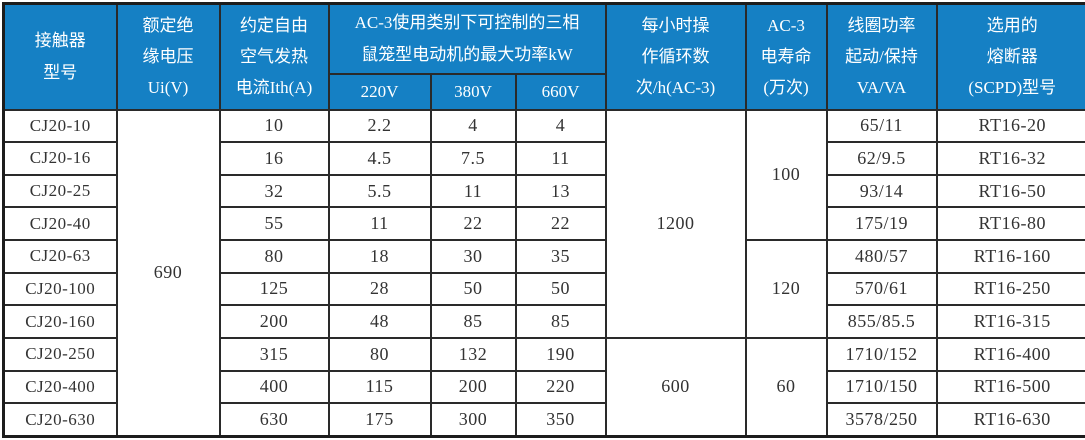  I want to click on header-220v: 220V, so click(379, 91).